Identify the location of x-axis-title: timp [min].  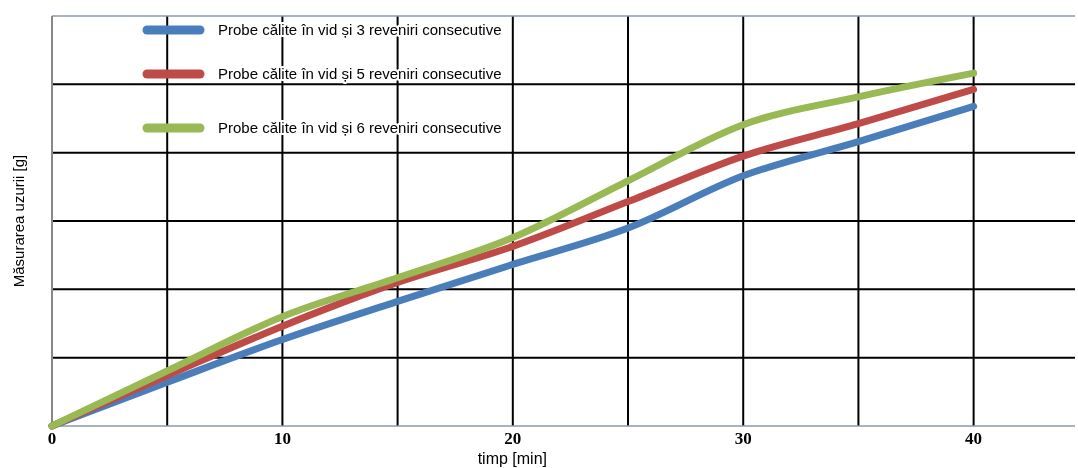
(512, 458).